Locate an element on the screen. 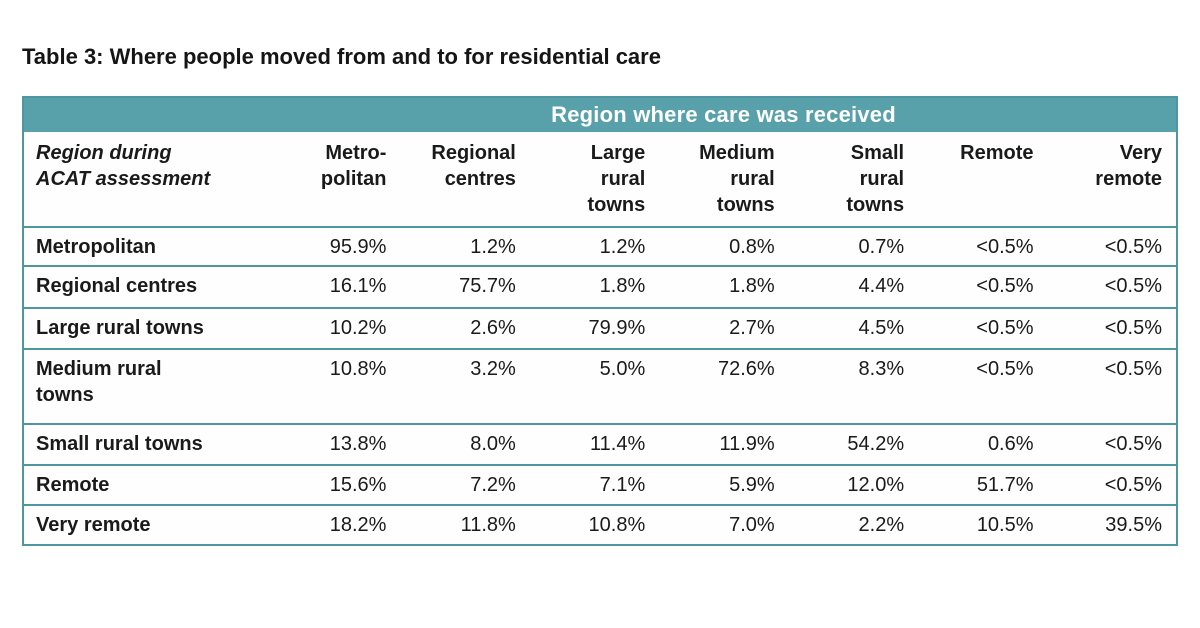 The width and height of the screenshot is (1200, 628). data-cell: 8.0% is located at coordinates (493, 444).